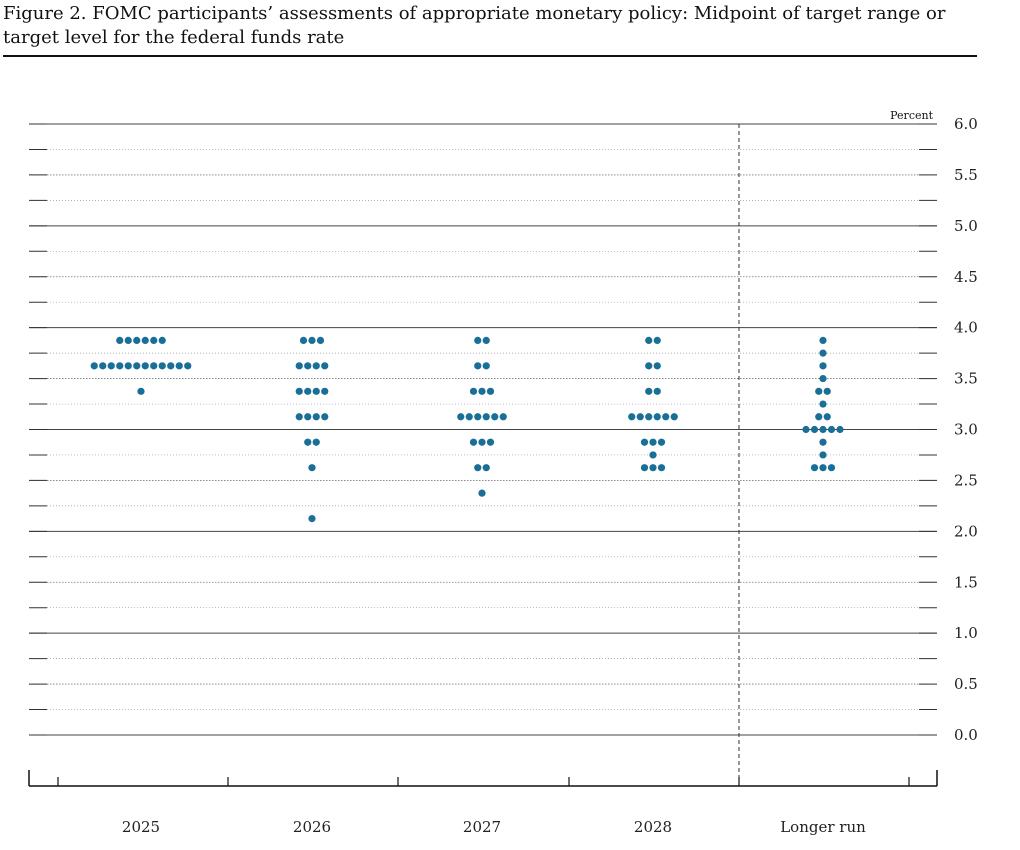 This screenshot has height=850, width=1020. I want to click on y-tick-label: 5.0, so click(966, 226).